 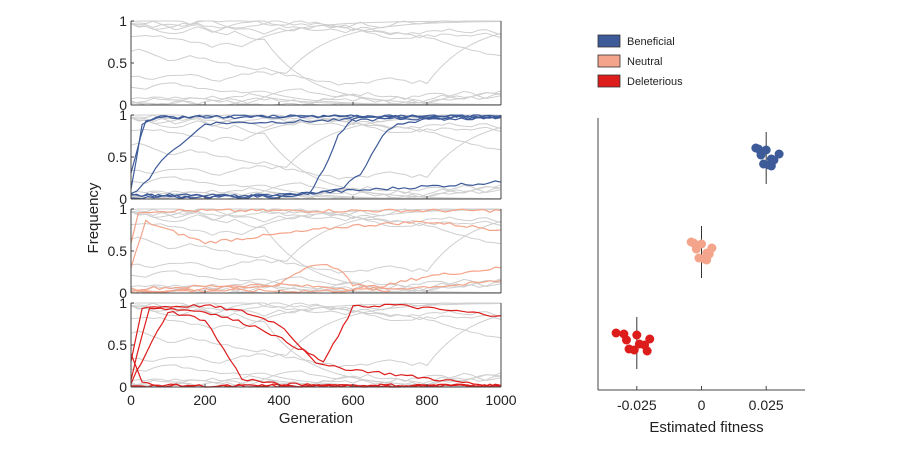 What do you see at coordinates (353, 400) in the screenshot?
I see `x-tick-label: 600` at bounding box center [353, 400].